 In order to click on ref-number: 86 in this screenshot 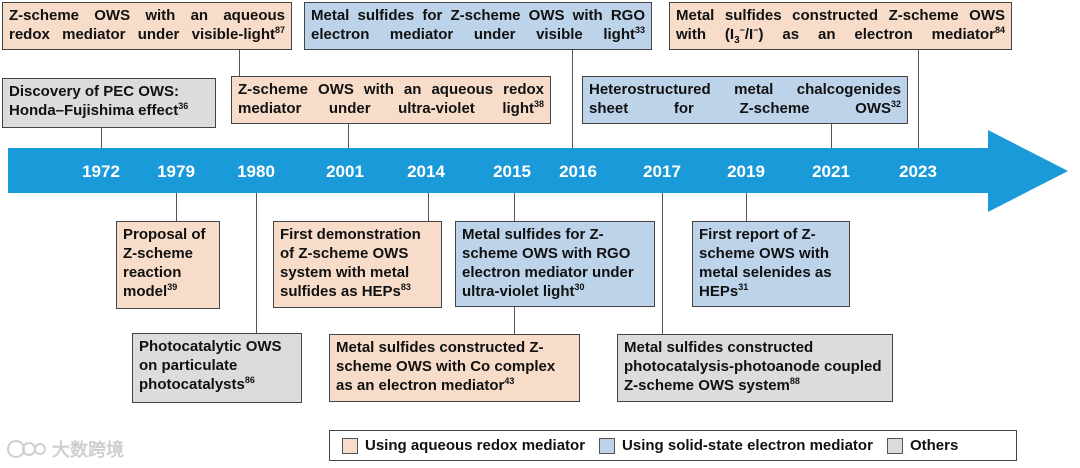, I will do `click(249, 380)`.